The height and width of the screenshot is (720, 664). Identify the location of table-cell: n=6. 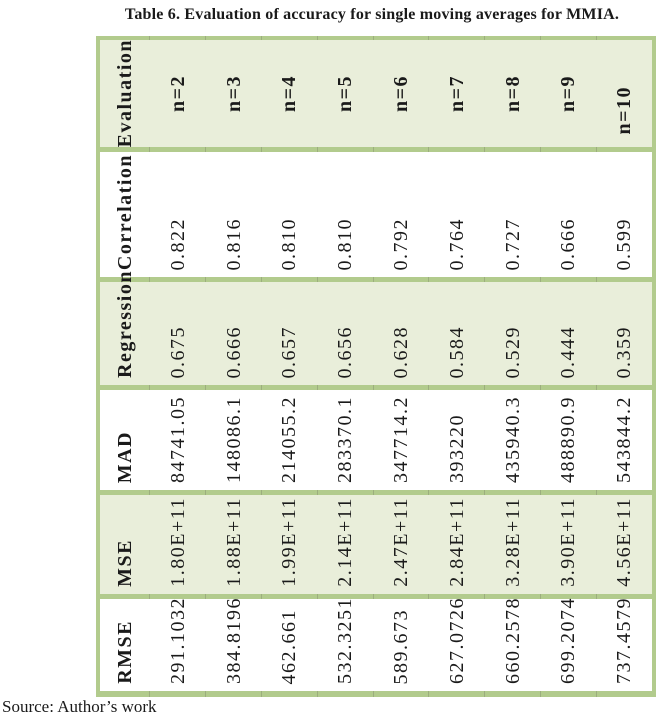
(401, 93).